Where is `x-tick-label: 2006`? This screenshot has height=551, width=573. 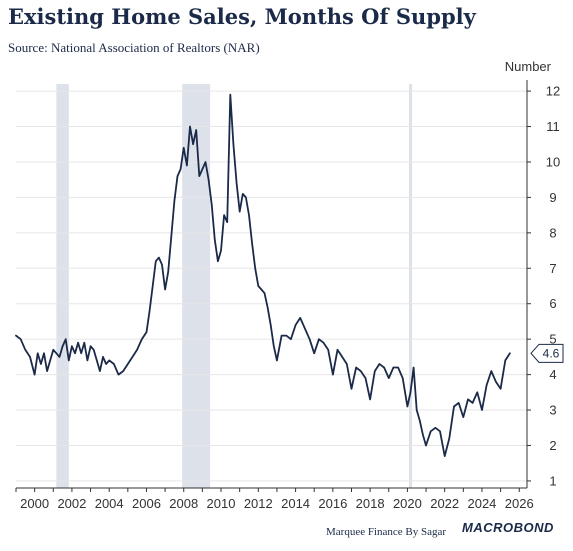
x-tick-label: 2006 is located at coordinates (146, 503).